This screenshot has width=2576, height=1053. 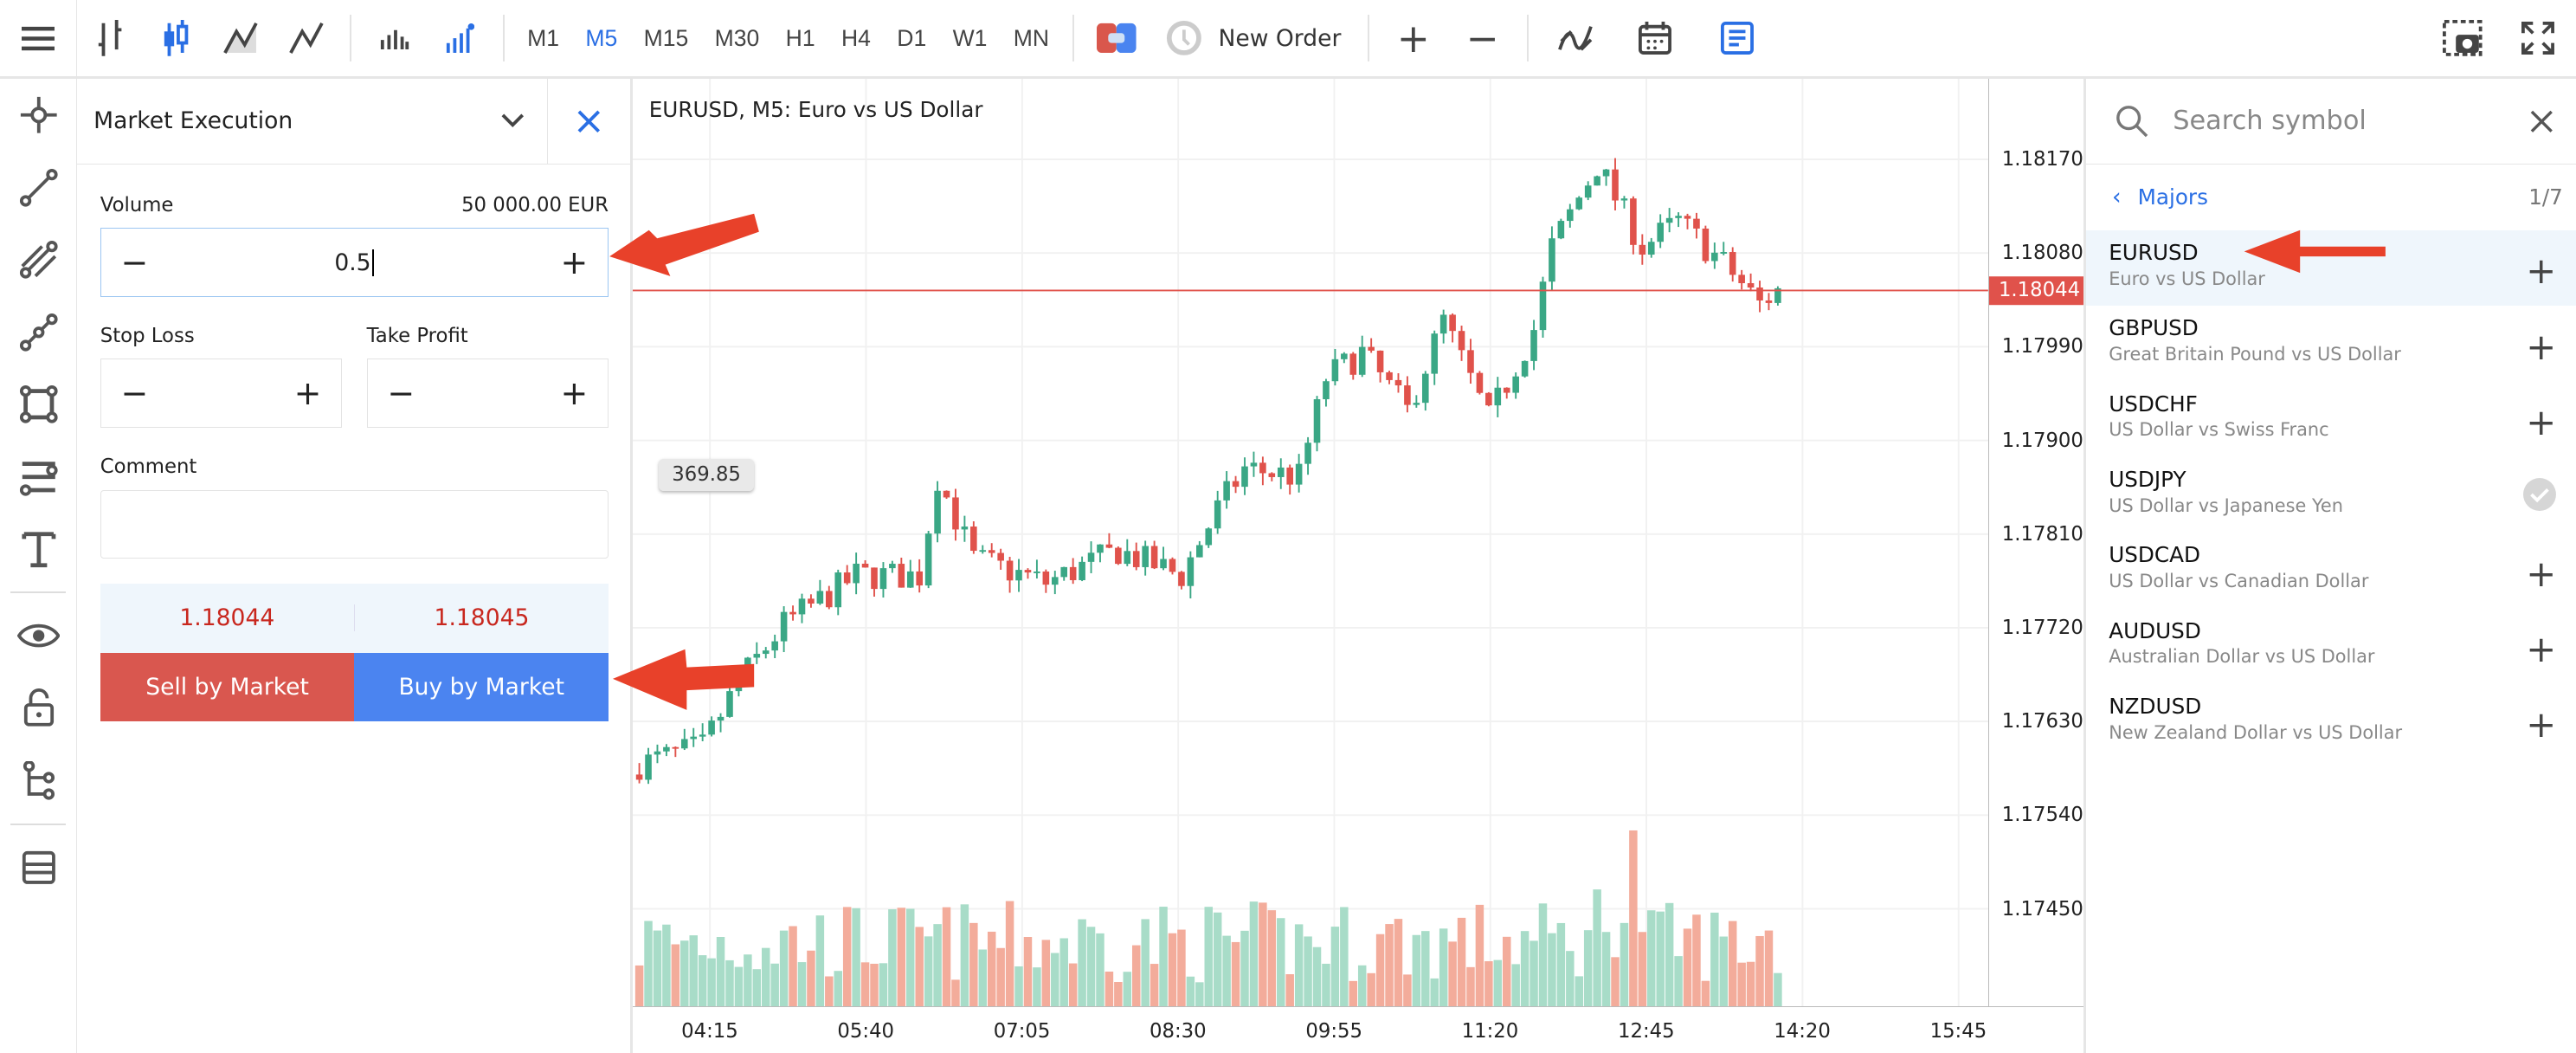 What do you see at coordinates (38, 115) in the screenshot?
I see `crosshair-icon` at bounding box center [38, 115].